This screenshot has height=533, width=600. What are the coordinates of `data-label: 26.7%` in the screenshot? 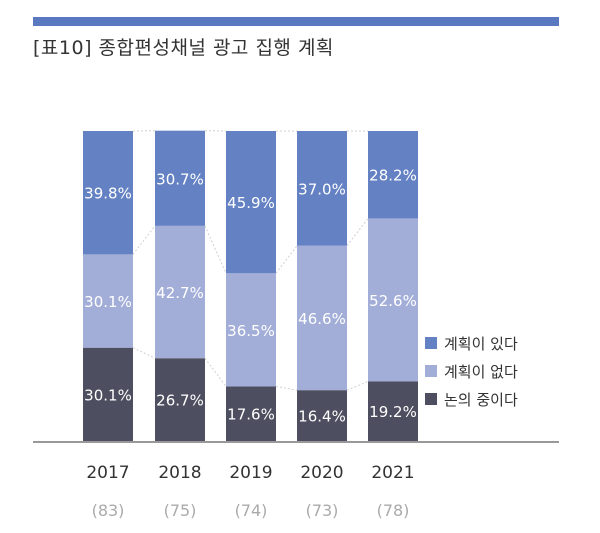 It's located at (180, 401).